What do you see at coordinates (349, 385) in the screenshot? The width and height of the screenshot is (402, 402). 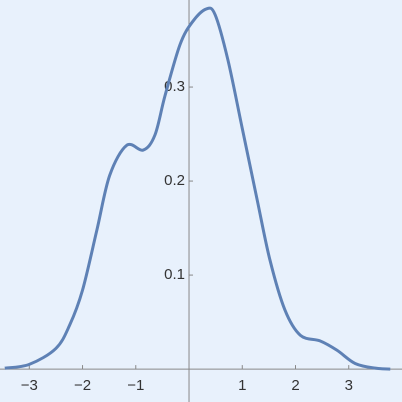 I see `x-tick-label: 3` at bounding box center [349, 385].